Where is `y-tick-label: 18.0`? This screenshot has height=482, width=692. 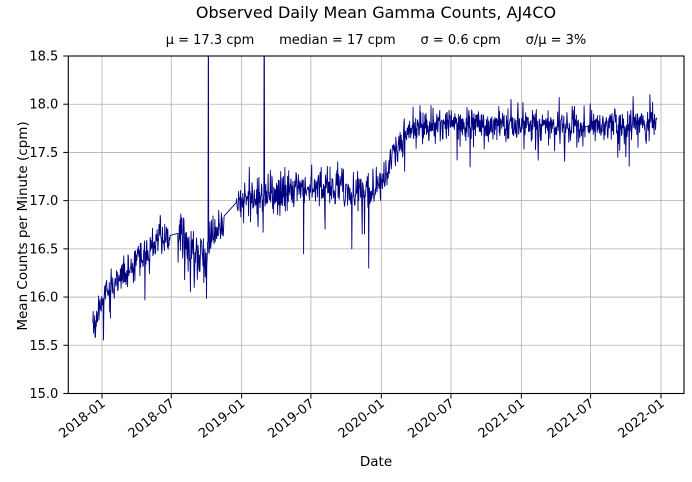 y-tick-label: 18.0 is located at coordinates (43, 105).